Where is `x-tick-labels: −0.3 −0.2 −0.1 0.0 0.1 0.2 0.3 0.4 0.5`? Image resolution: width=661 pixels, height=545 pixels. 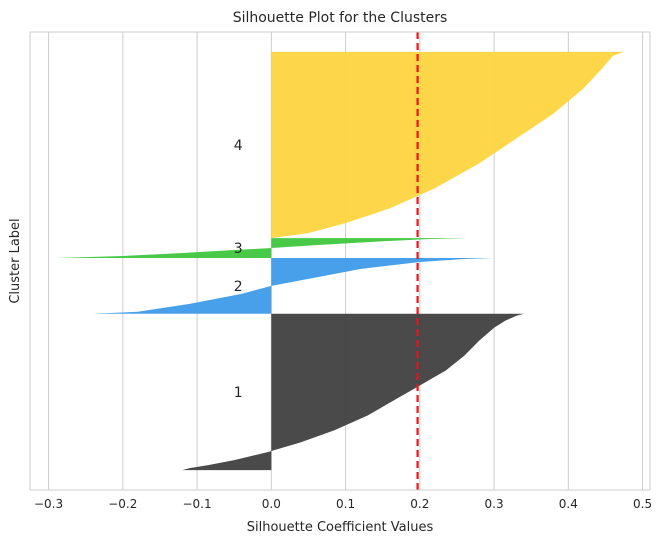 x-tick-labels: −0.3 −0.2 −0.1 0.0 0.1 0.2 0.3 0.4 0.5 is located at coordinates (343, 504).